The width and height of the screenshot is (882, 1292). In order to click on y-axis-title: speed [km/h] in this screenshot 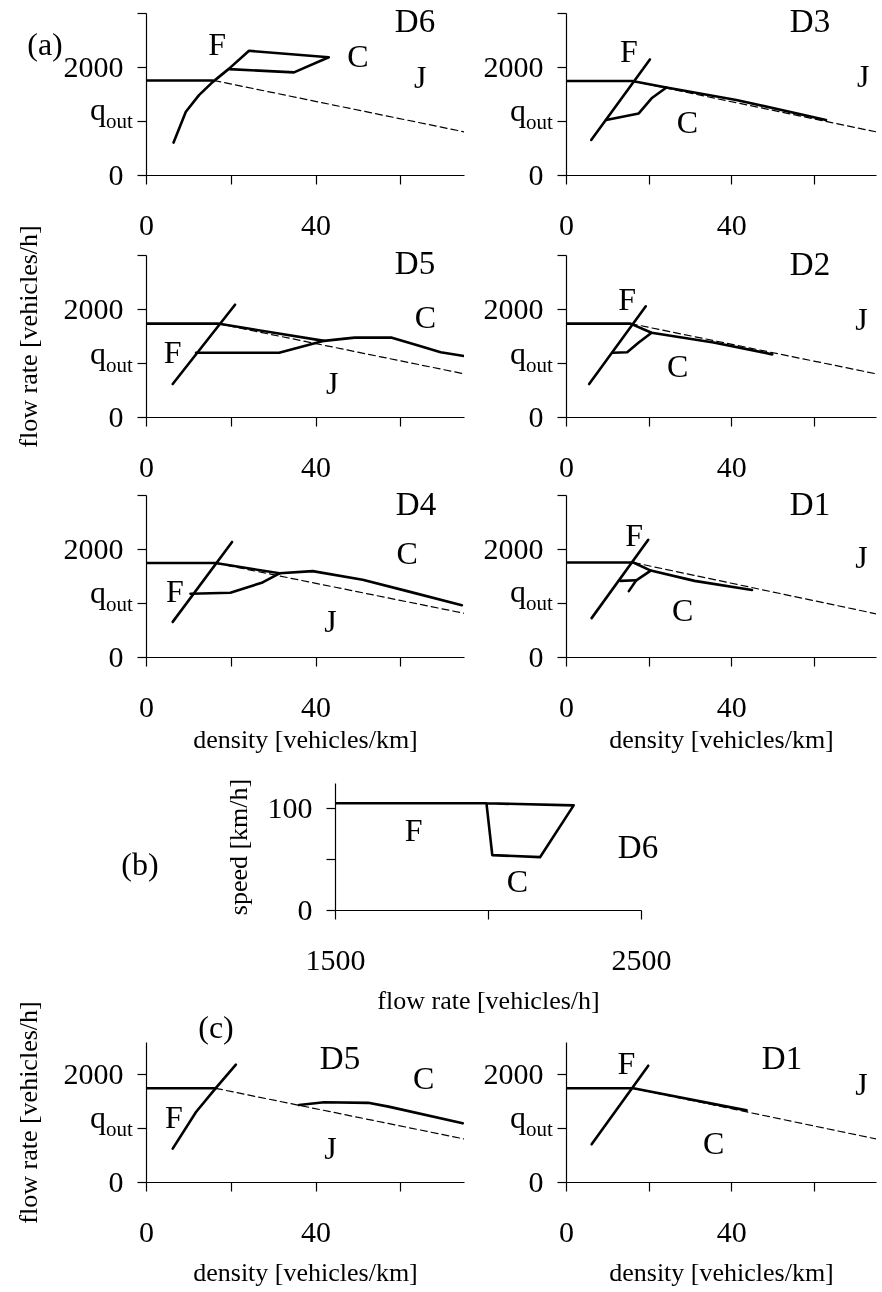, I will do `click(238, 847)`.